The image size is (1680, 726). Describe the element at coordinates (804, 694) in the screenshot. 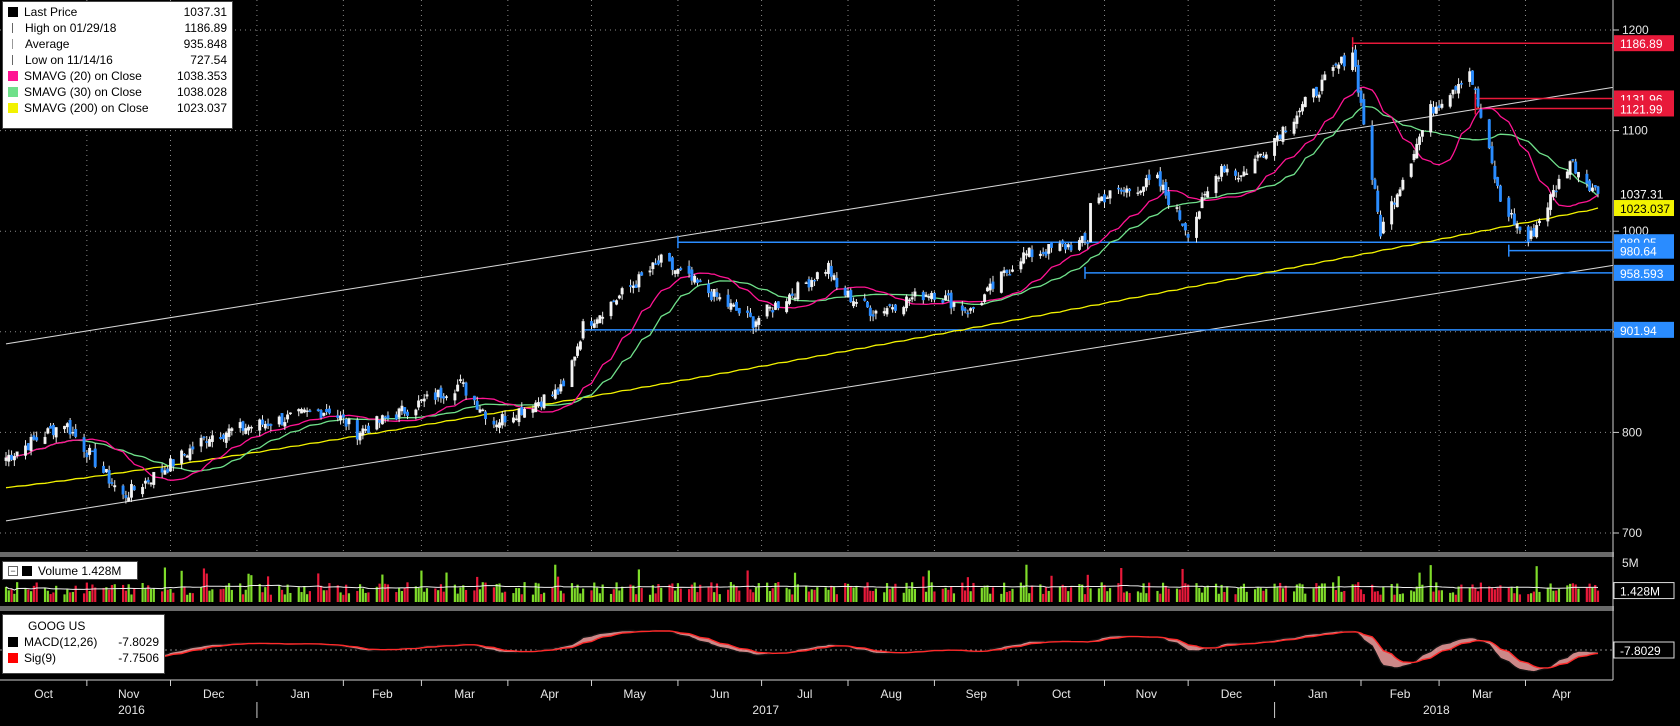

I see `x-month-label: Jul` at that location.